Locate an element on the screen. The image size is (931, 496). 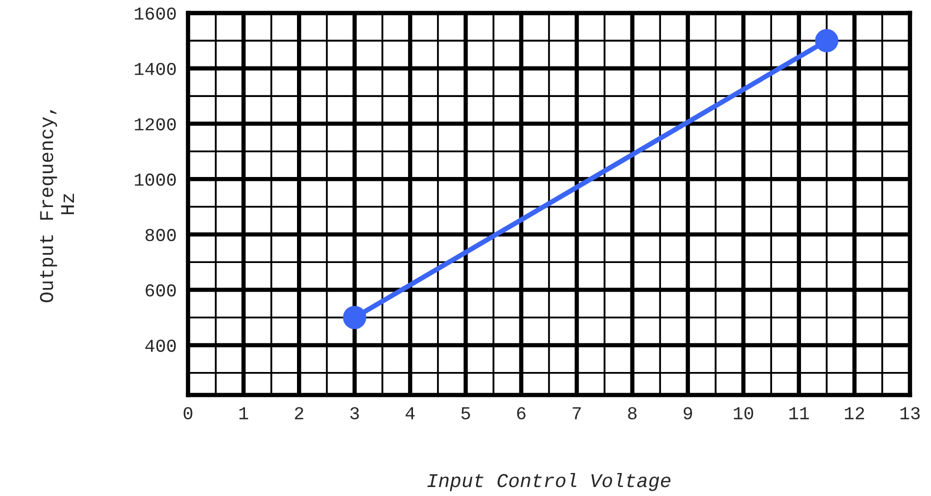
x-tick-label: 2 is located at coordinates (299, 413).